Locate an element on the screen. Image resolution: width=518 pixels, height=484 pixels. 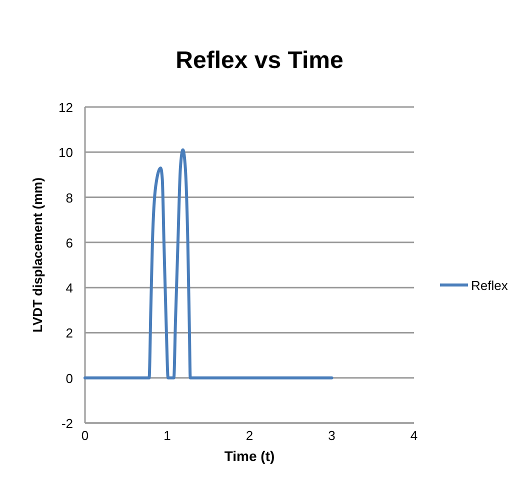
x-tick-label: 1 is located at coordinates (167, 435).